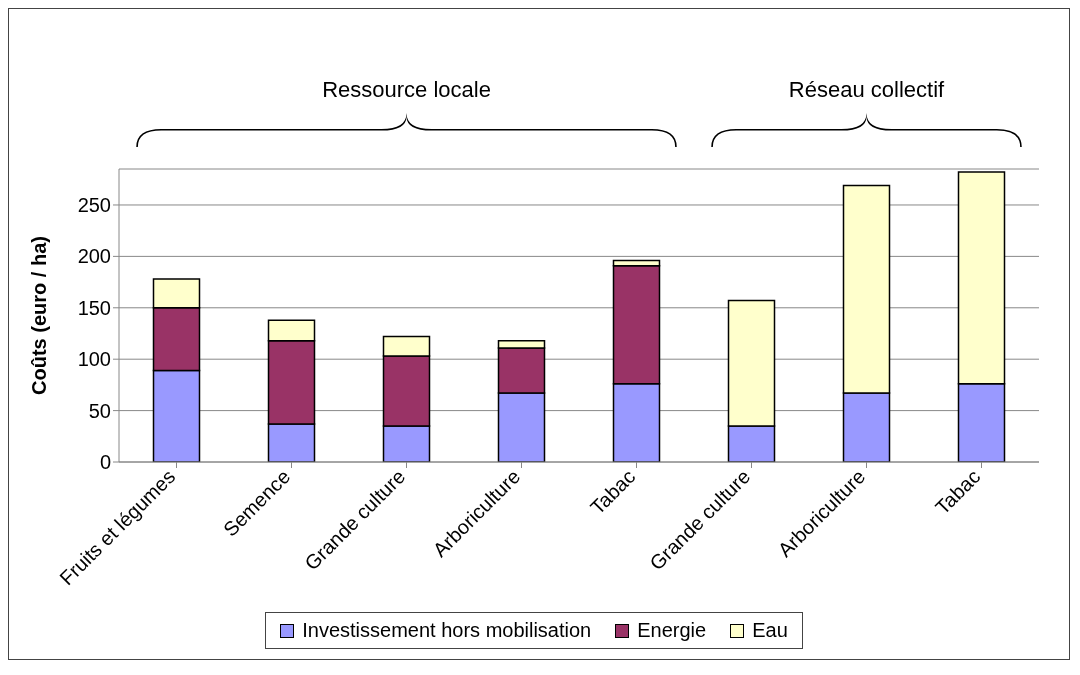  What do you see at coordinates (94, 307) in the screenshot?
I see `y-tick-label: 150` at bounding box center [94, 307].